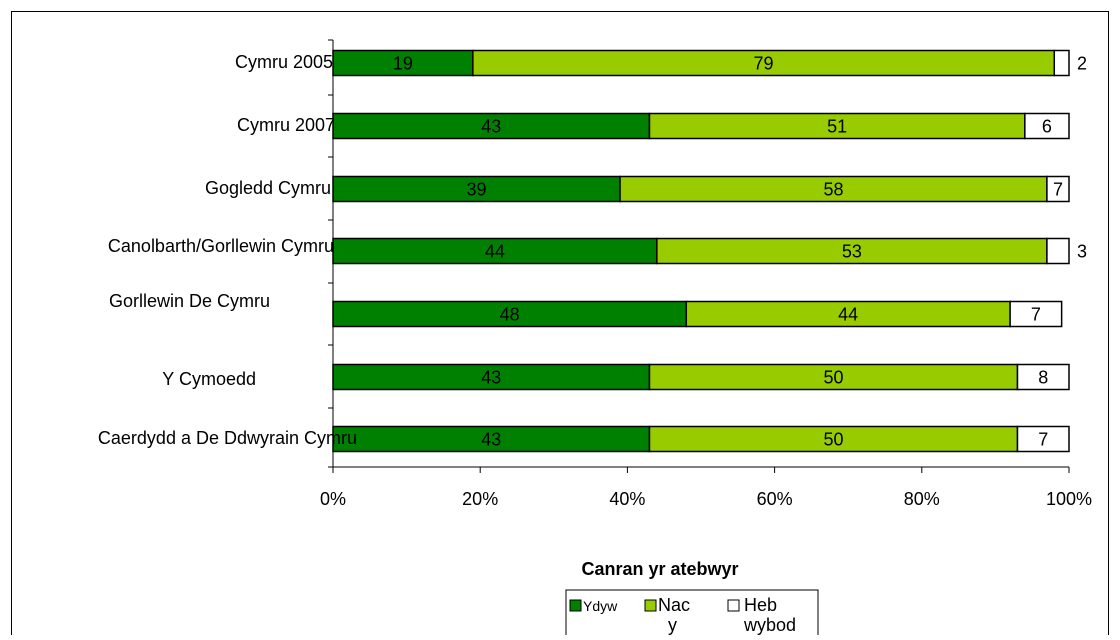 This screenshot has height=640, width=1120. What do you see at coordinates (284, 62) in the screenshot?
I see `category-label: Cymru 2005` at bounding box center [284, 62].